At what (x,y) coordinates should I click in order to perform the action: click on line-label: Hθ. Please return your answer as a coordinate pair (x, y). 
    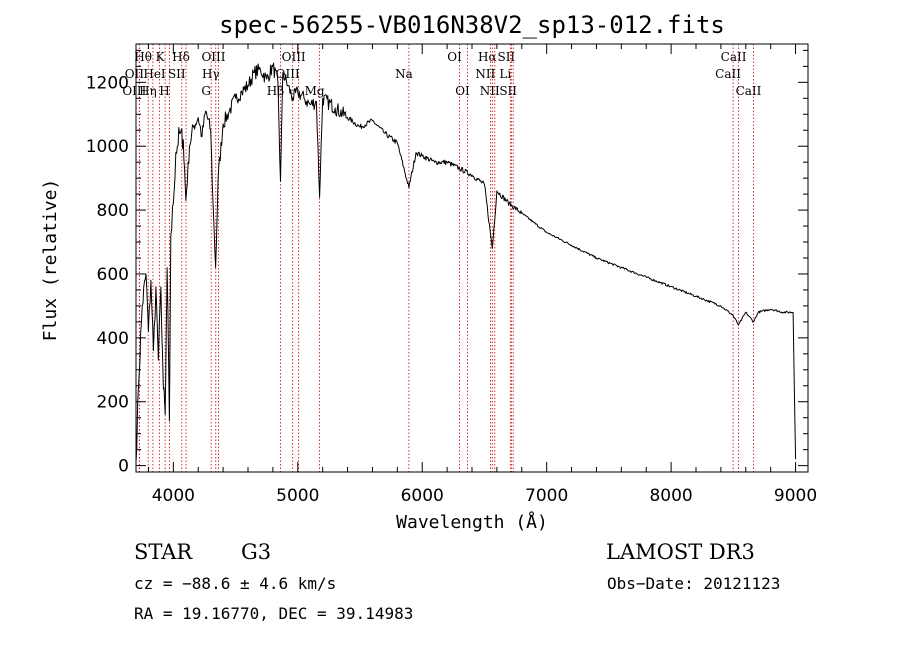
    Looking at the image, I should click on (143, 57).